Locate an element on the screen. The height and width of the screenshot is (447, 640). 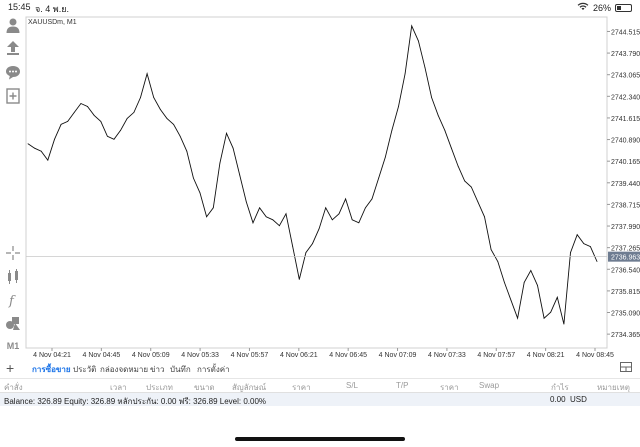
tab-settings: การตั้งค่า is located at coordinates (213, 369).